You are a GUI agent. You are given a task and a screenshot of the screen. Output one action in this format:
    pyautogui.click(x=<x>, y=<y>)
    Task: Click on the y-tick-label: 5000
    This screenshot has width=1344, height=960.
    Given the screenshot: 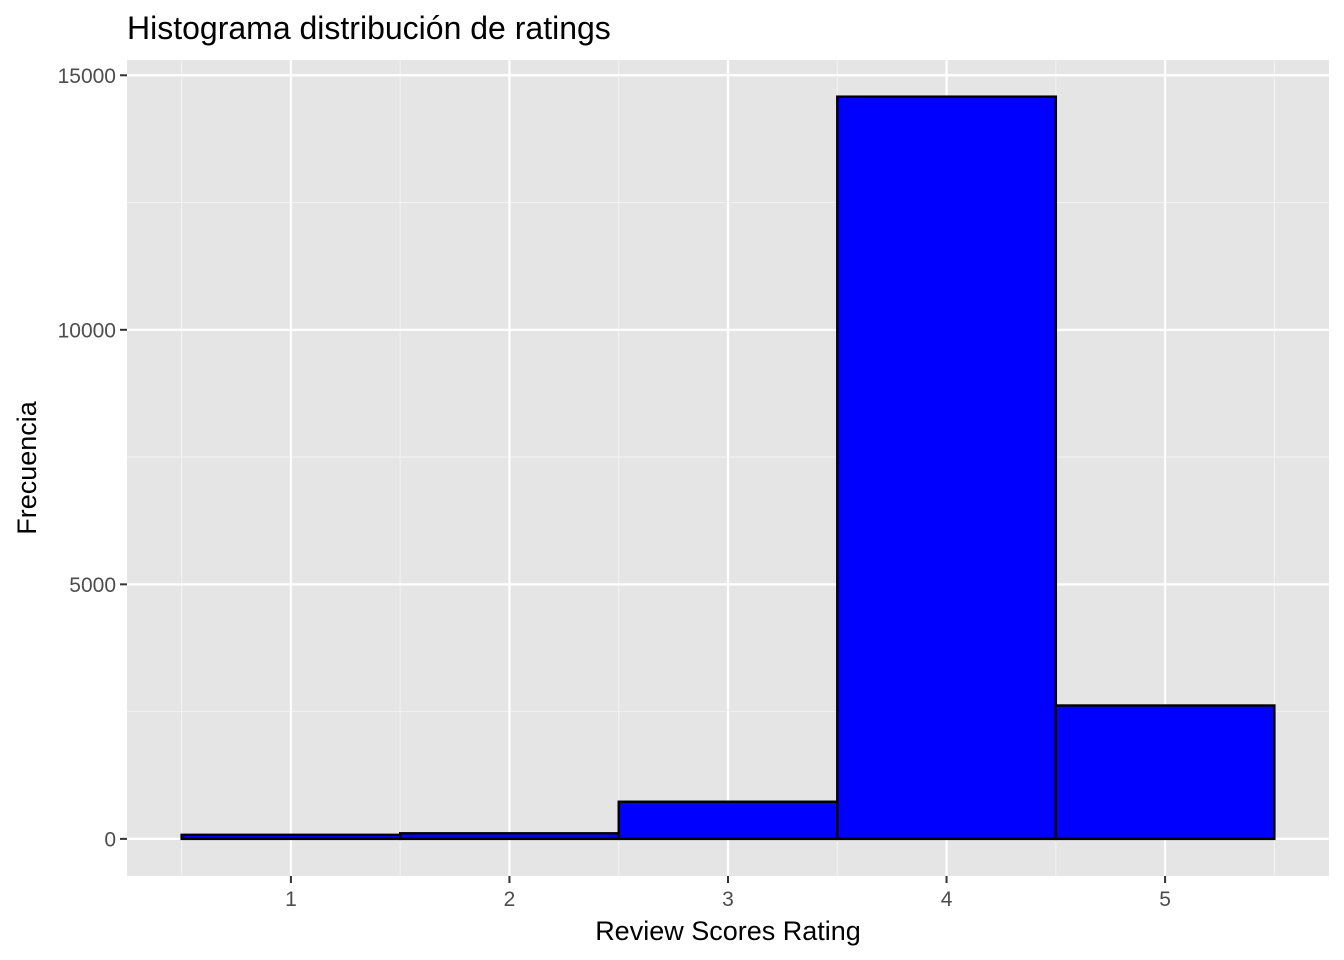 What is the action you would take?
    pyautogui.click(x=92, y=585)
    